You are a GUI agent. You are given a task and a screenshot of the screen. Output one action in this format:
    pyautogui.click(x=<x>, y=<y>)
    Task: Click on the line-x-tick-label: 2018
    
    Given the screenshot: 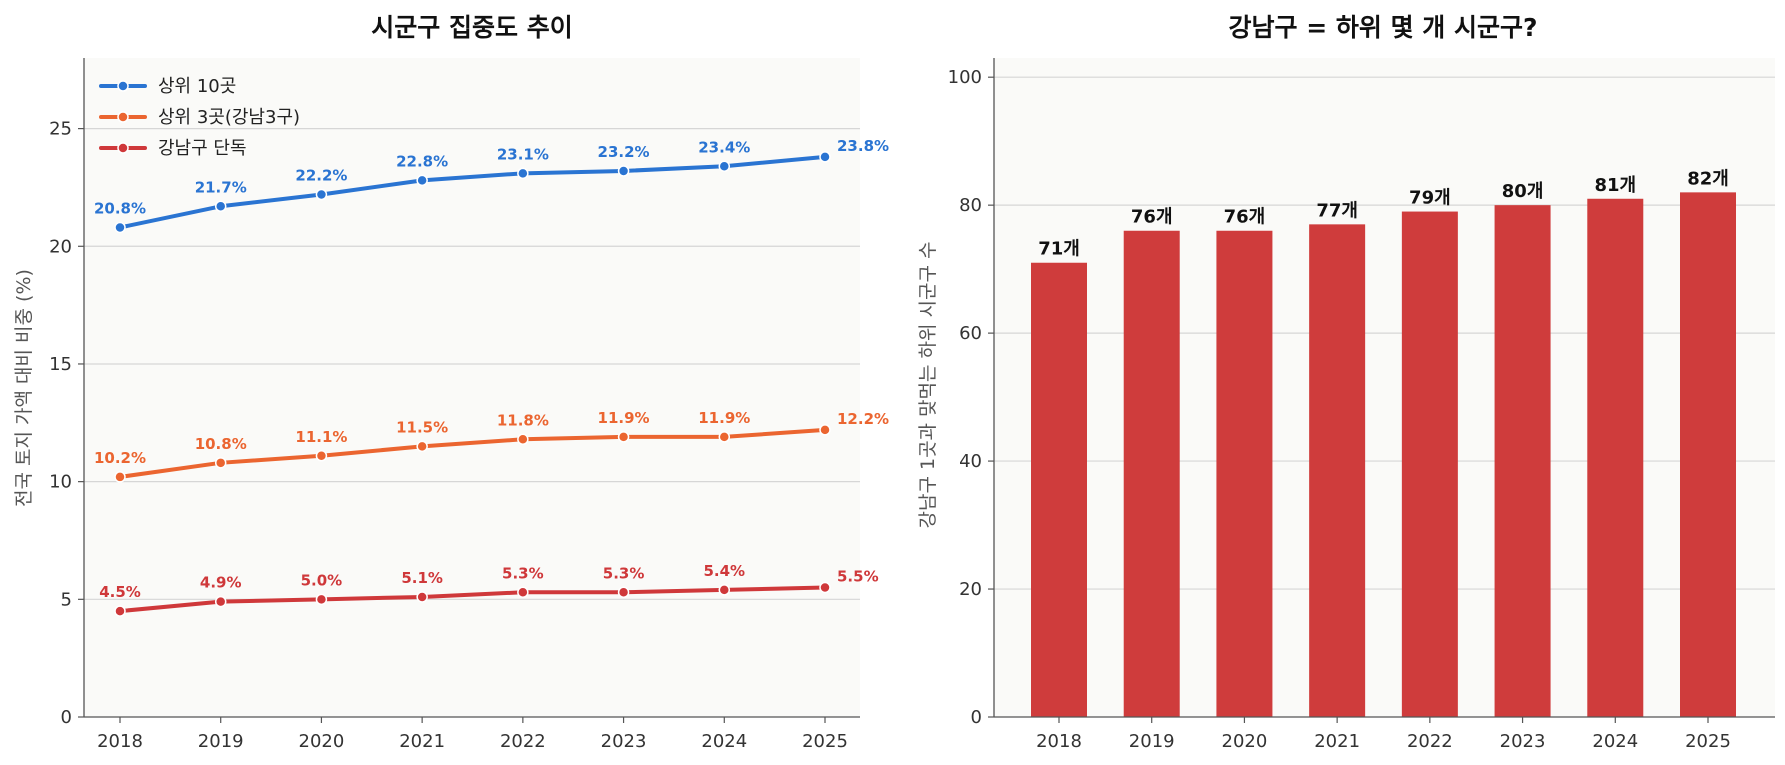 What is the action you would take?
    pyautogui.click(x=120, y=741)
    